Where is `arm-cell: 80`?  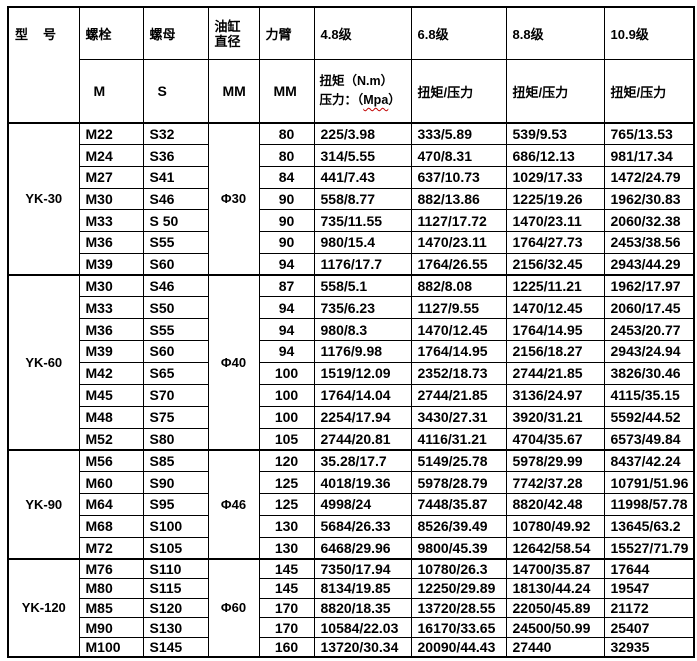
arm-cell: 80 is located at coordinates (286, 155).